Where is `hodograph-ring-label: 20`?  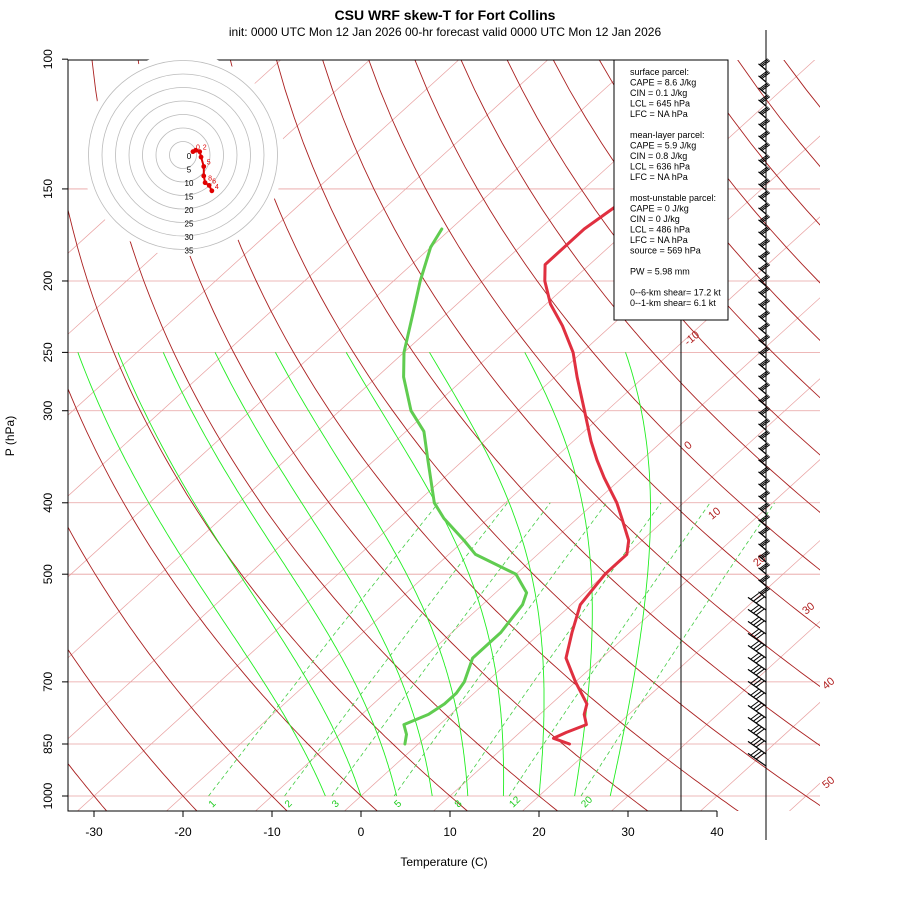
hodograph-ring-label: 20 is located at coordinates (189, 210).